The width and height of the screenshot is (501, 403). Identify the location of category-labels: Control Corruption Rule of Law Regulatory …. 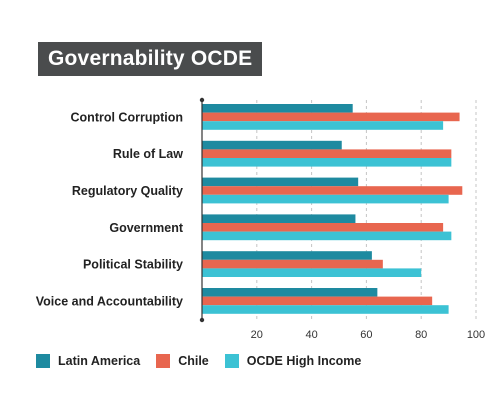
(110, 209).